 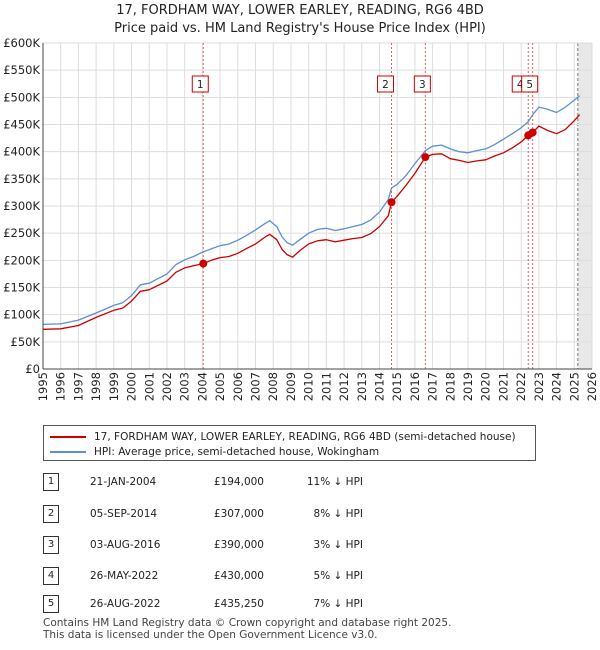 I want to click on y-tick-label: £100K, so click(x=21, y=315).